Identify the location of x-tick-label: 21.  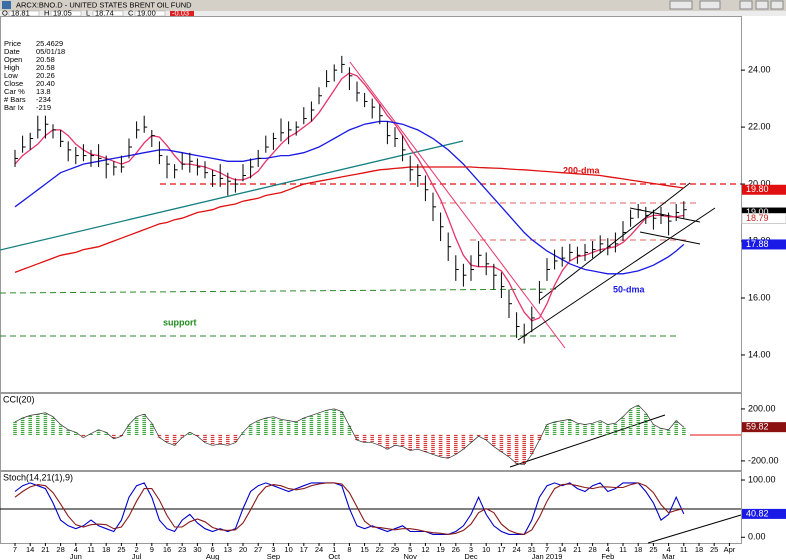
(577, 549).